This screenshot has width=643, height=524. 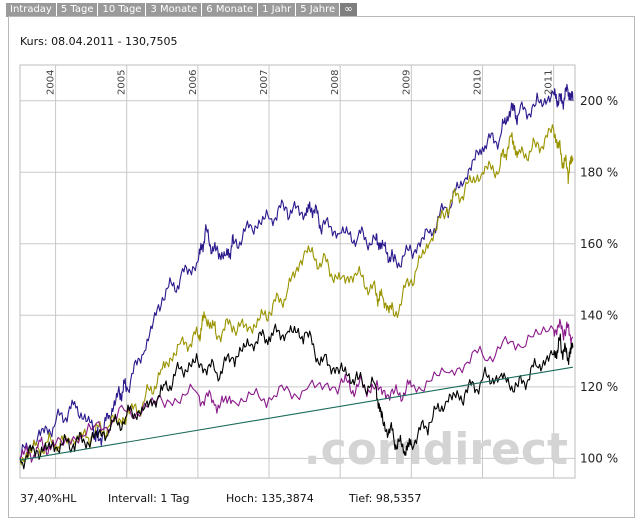 What do you see at coordinates (478, 82) in the screenshot?
I see `x-tick-label: 2010` at bounding box center [478, 82].